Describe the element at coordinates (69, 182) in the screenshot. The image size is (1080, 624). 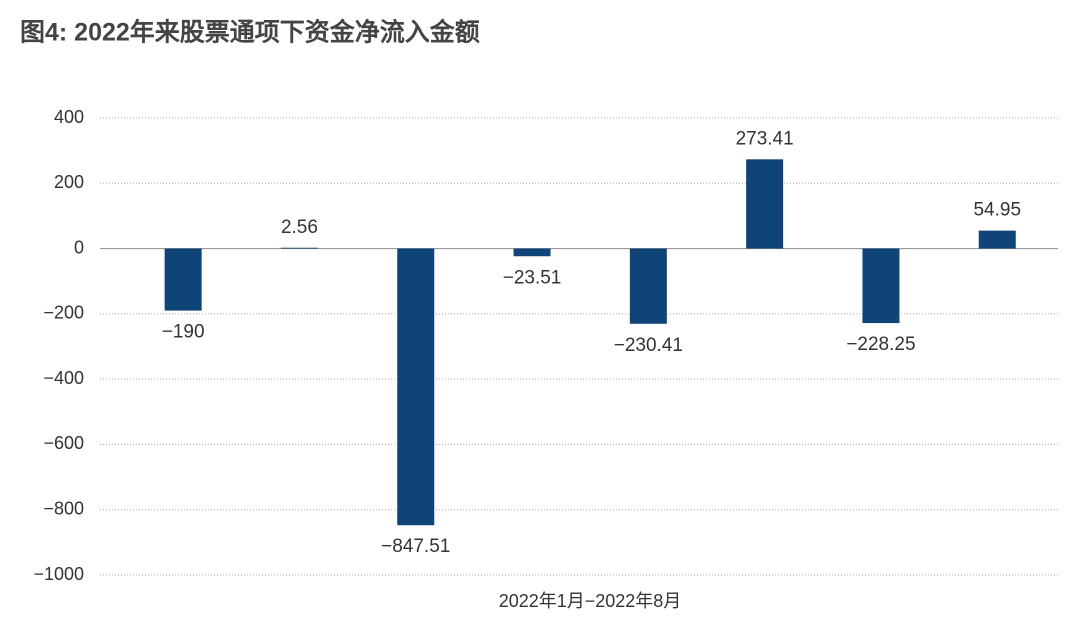
I see `y-tick-label: 200` at that location.